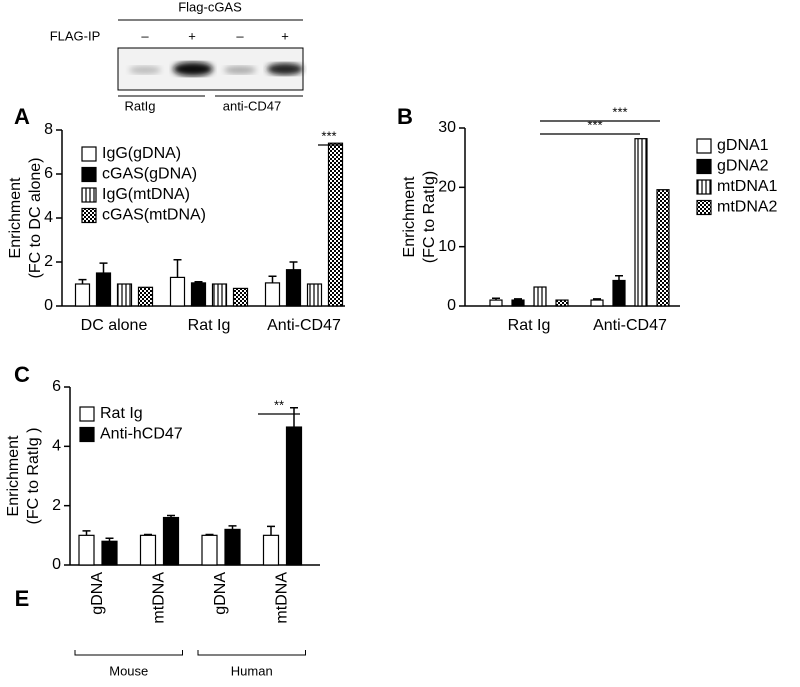 This screenshot has height=687, width=800. Describe the element at coordinates (279, 404) in the screenshot. I see `significance-label: **` at that location.